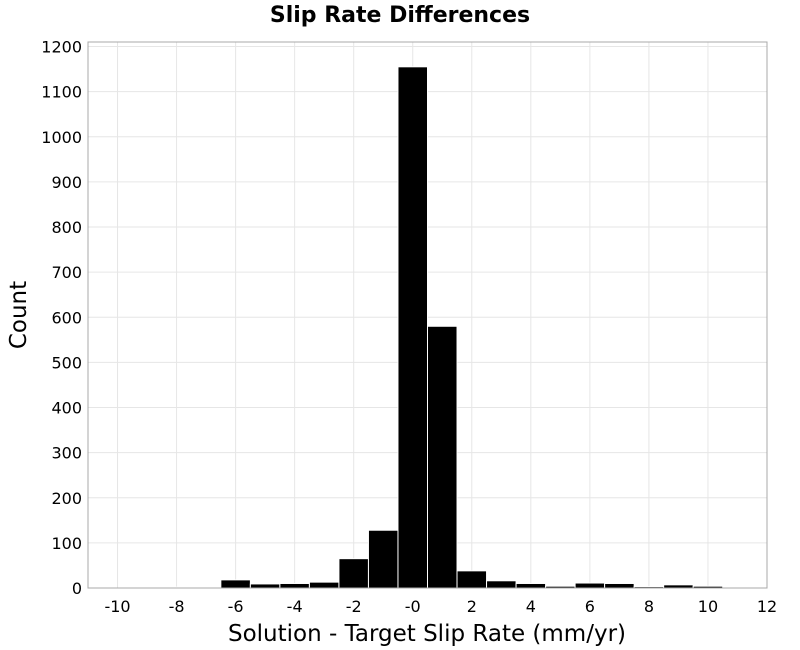 This screenshot has height=650, width=800. Describe the element at coordinates (19, 315) in the screenshot. I see `y-axis-label: Count` at that location.